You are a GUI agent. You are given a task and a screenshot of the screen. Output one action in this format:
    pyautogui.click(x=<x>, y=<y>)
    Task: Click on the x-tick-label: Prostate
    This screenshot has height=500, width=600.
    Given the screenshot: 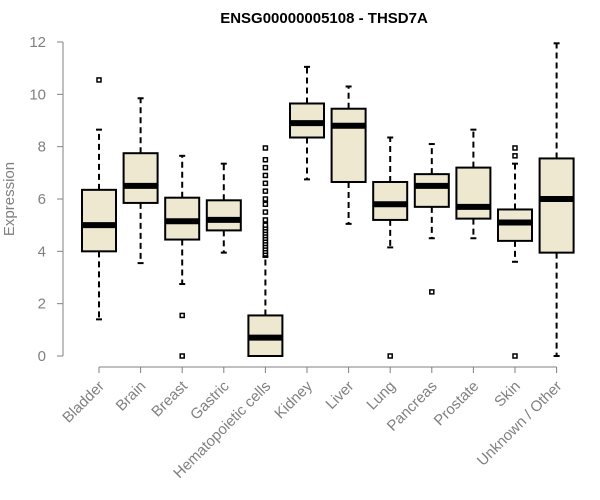 What is the action you would take?
    pyautogui.click(x=457, y=404)
    